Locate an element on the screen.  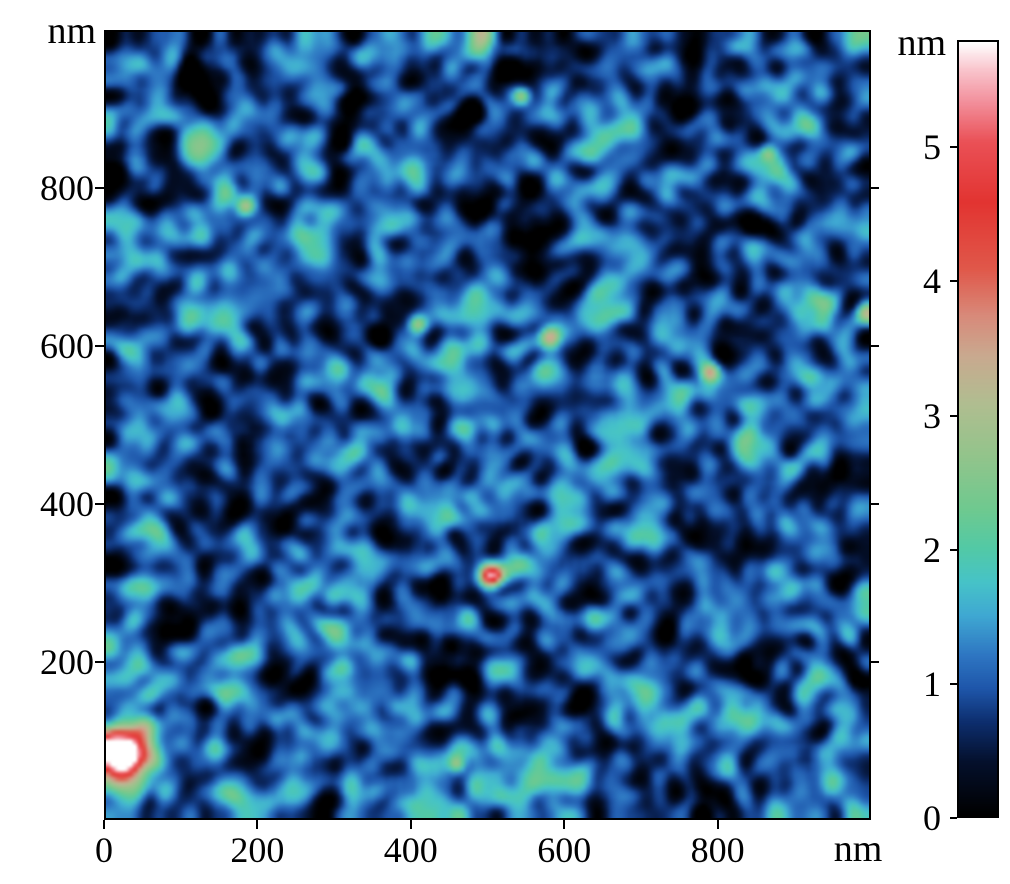
colorbar-tick-label: 5 is located at coordinates (932, 147).